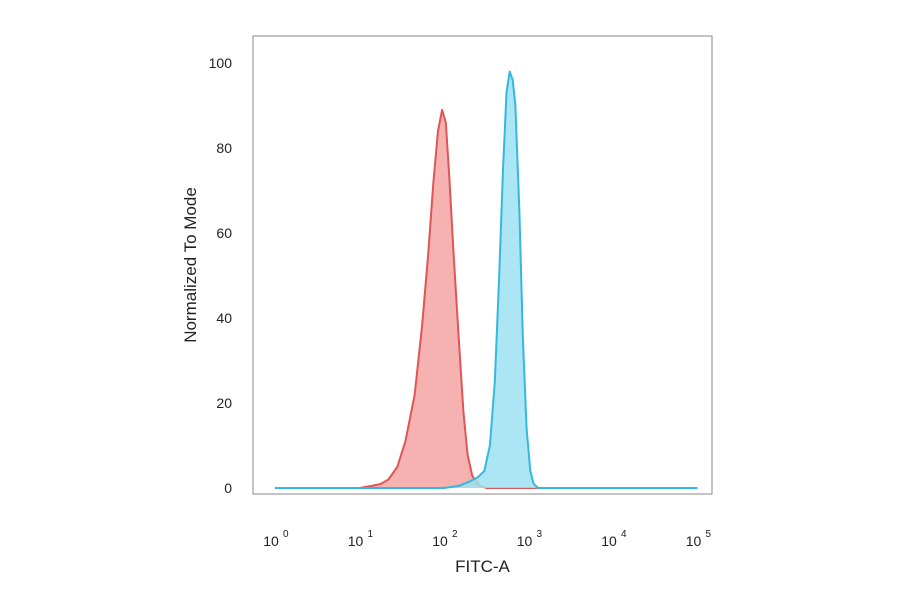 This screenshot has width=900, height=594. I want to click on y-tick-label: 80, so click(224, 148).